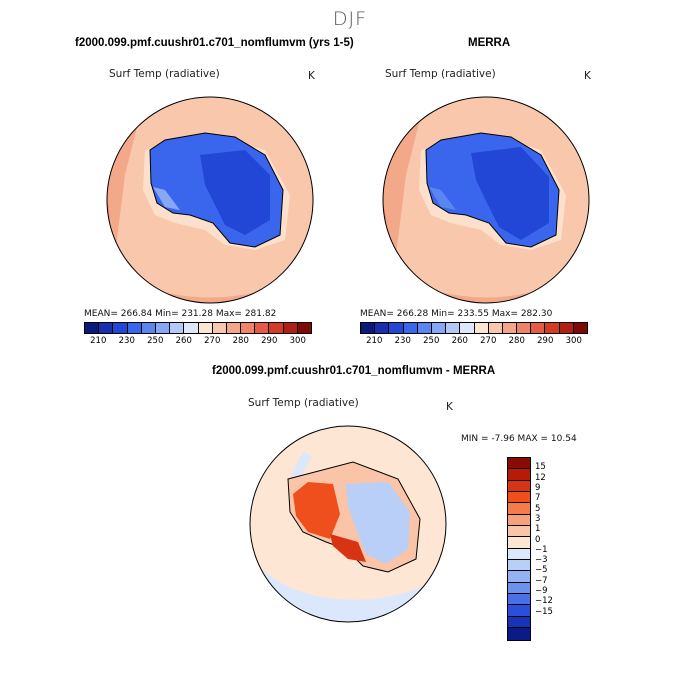  I want to click on panel-title-merra: MERRA, so click(489, 43).